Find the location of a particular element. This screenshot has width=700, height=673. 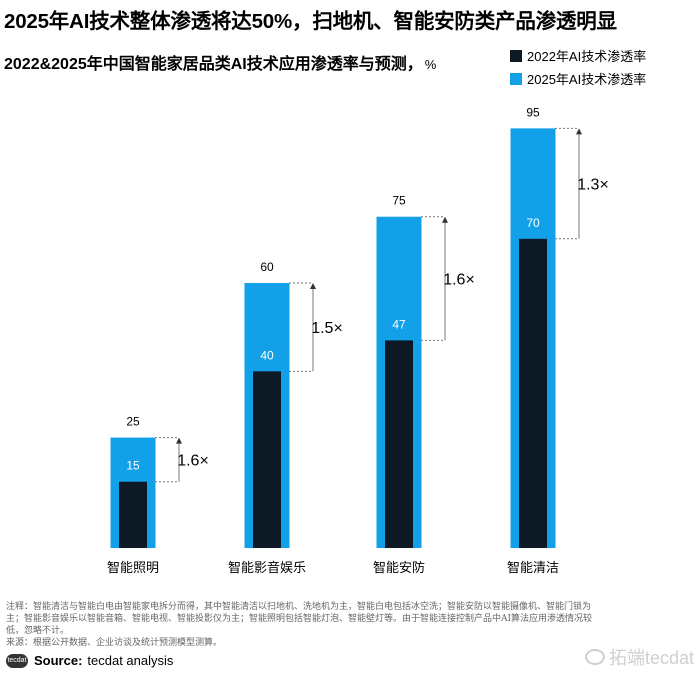

data-label-2025: 95 is located at coordinates (533, 112).